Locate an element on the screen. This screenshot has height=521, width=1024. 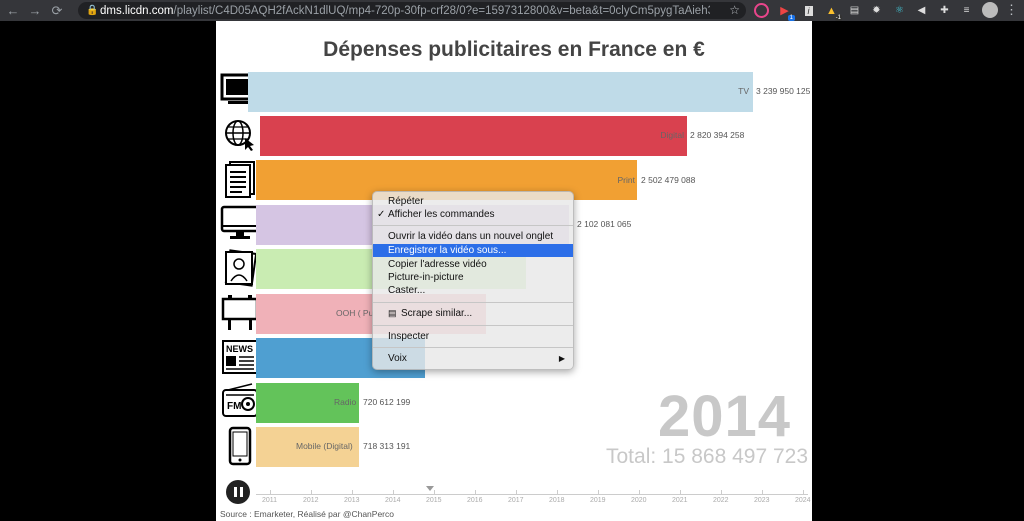
chart-title: Dépenses publicitaires en France en € is located at coordinates (514, 49).